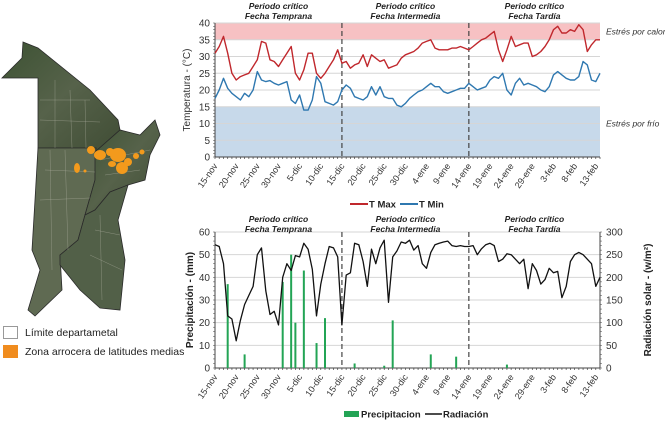 The width and height of the screenshot is (665, 435). I want to click on tmax-line, so click(407, 52).